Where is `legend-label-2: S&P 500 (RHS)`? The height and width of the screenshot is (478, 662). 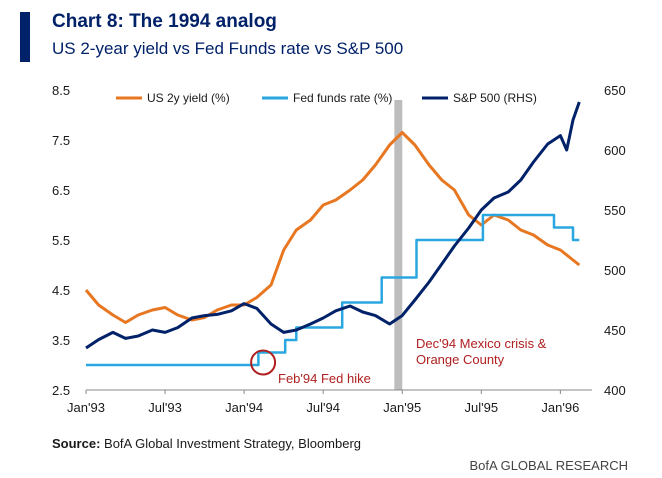 legend-label-2: S&P 500 (RHS) is located at coordinates (495, 98).